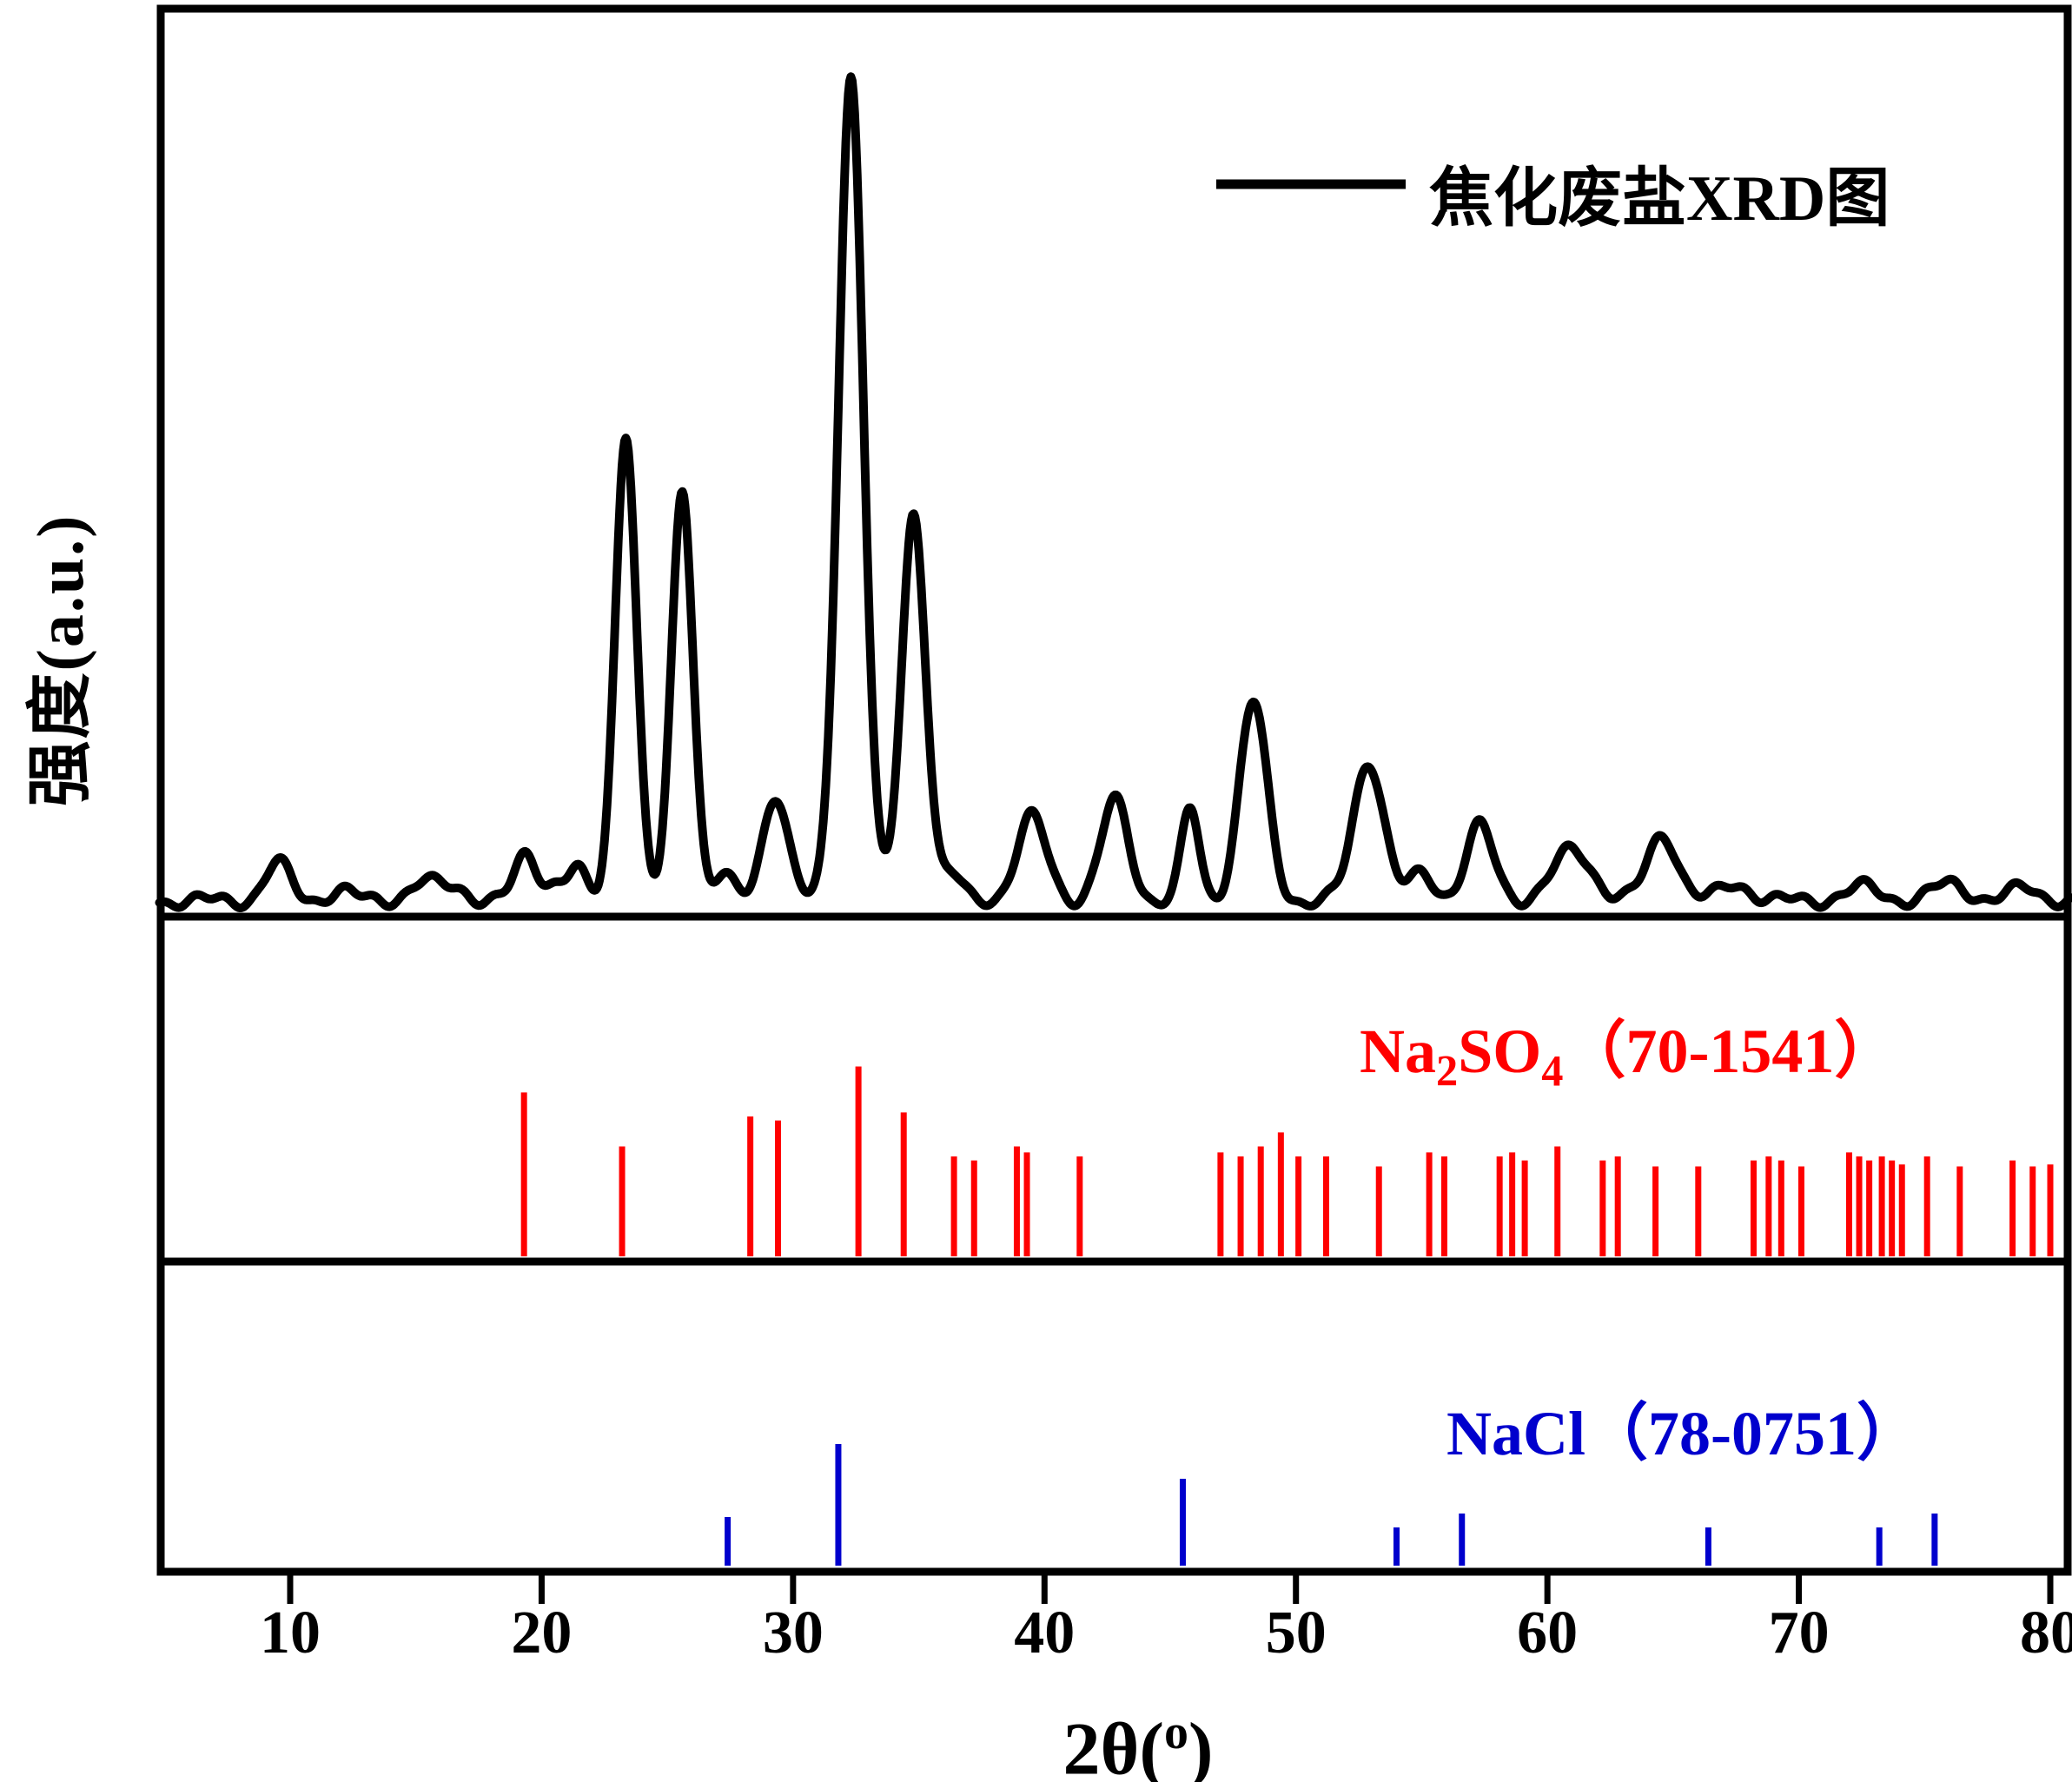  I want to click on x-tick-label: 20, so click(542, 1633).